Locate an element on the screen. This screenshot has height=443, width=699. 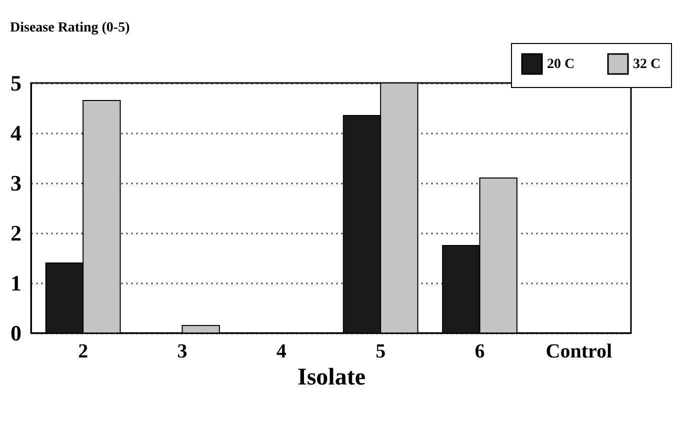
y-tick-label: 0 is located at coordinates (16, 333).